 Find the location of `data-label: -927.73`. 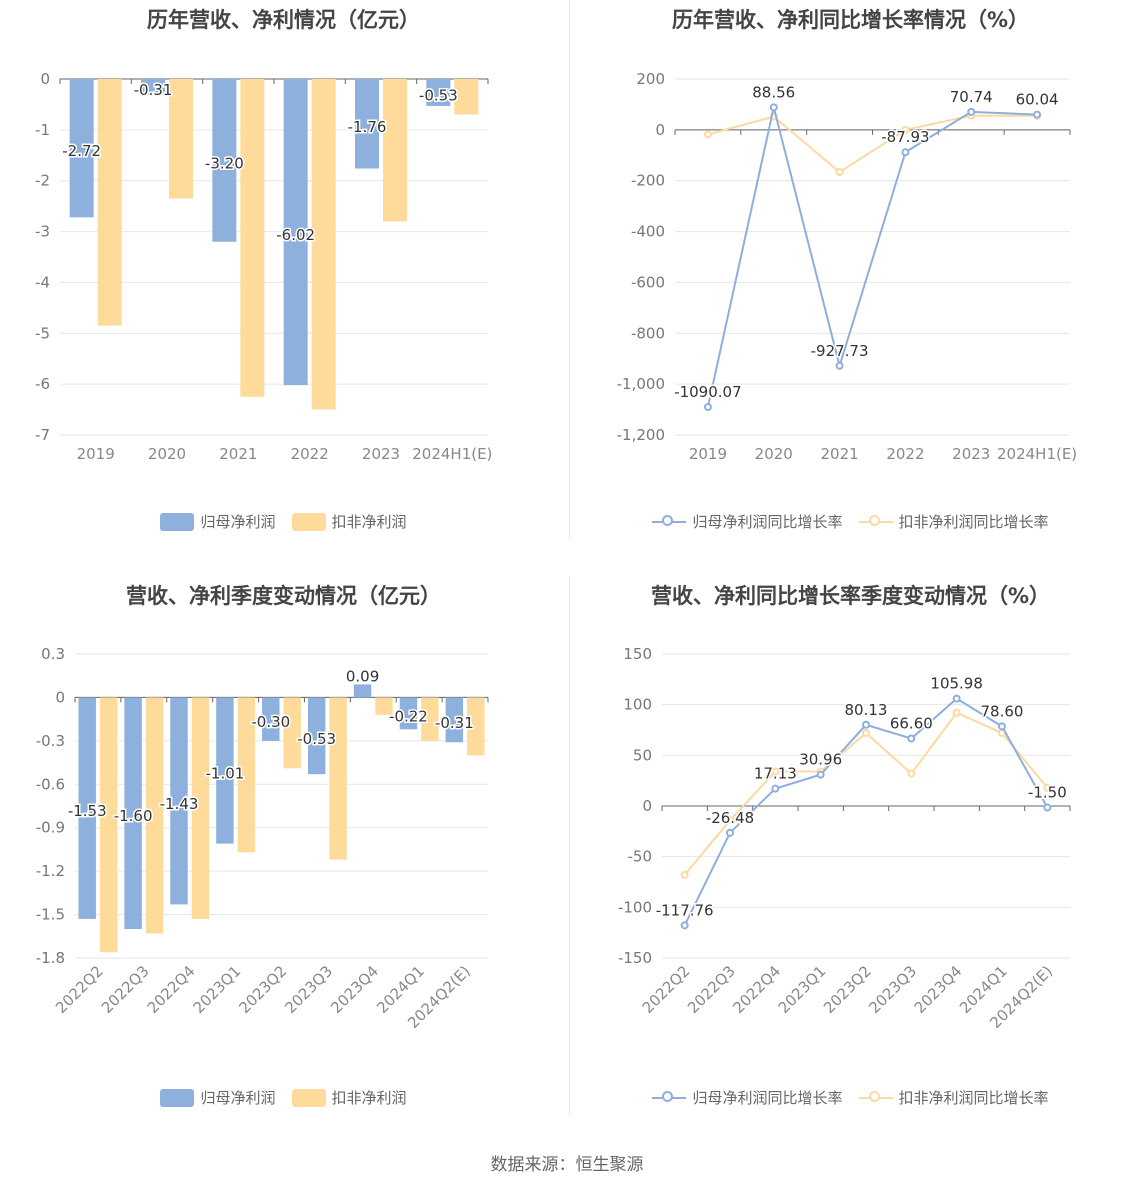

data-label: -927.73 is located at coordinates (840, 351).